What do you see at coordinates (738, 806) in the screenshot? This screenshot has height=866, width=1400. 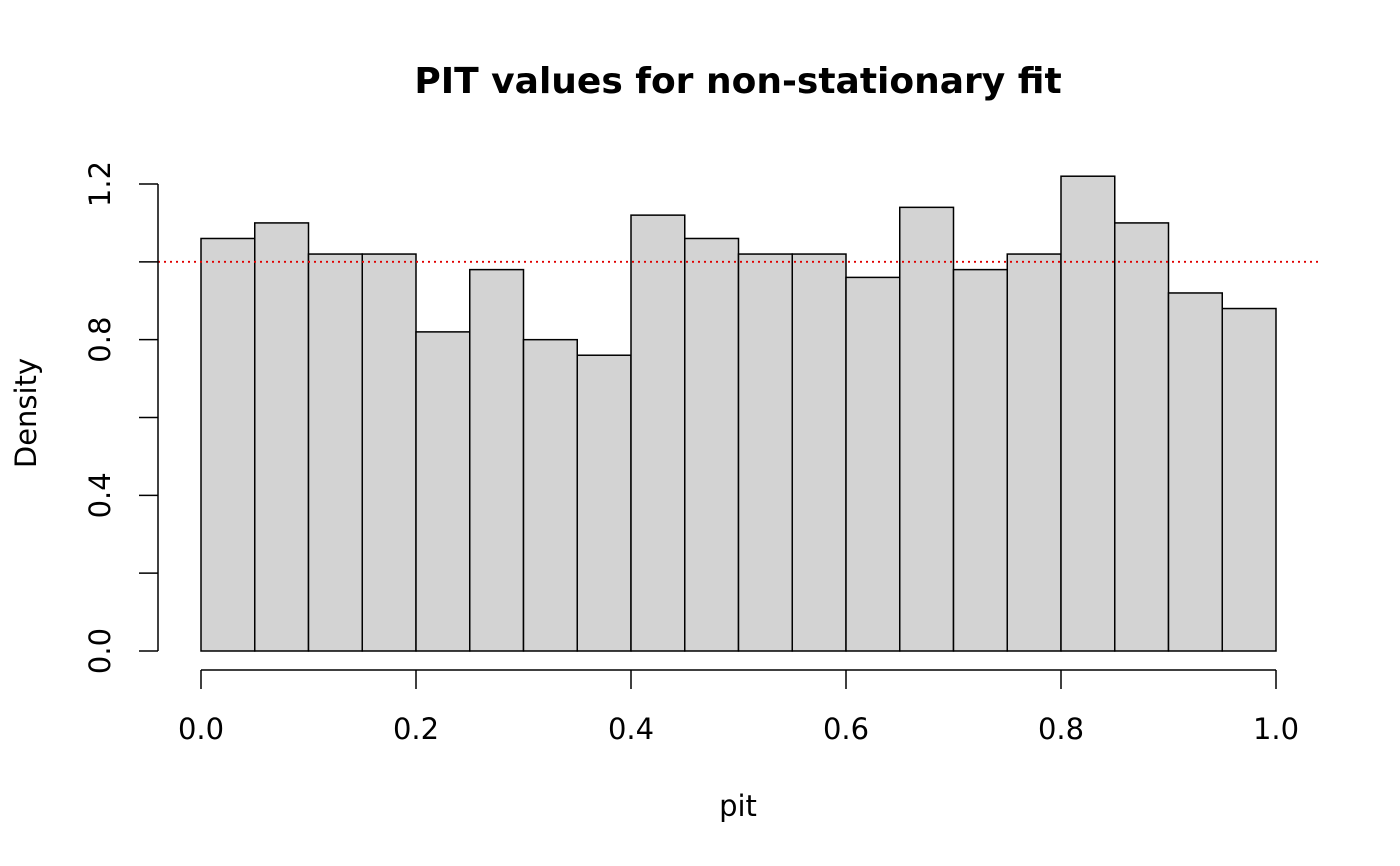 I see `x-axis-label: pit` at bounding box center [738, 806].